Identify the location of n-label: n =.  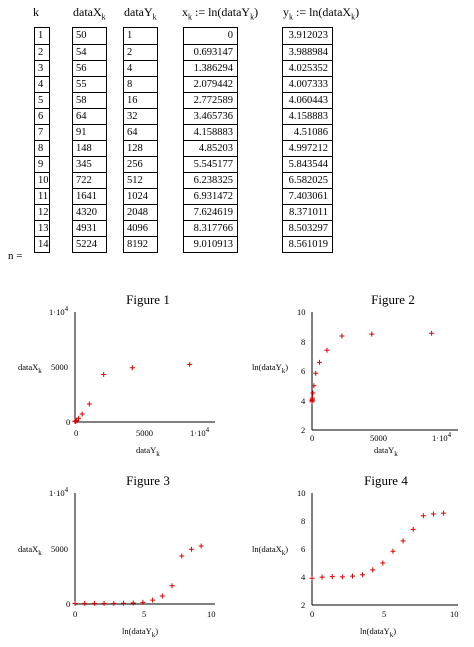
(15, 256).